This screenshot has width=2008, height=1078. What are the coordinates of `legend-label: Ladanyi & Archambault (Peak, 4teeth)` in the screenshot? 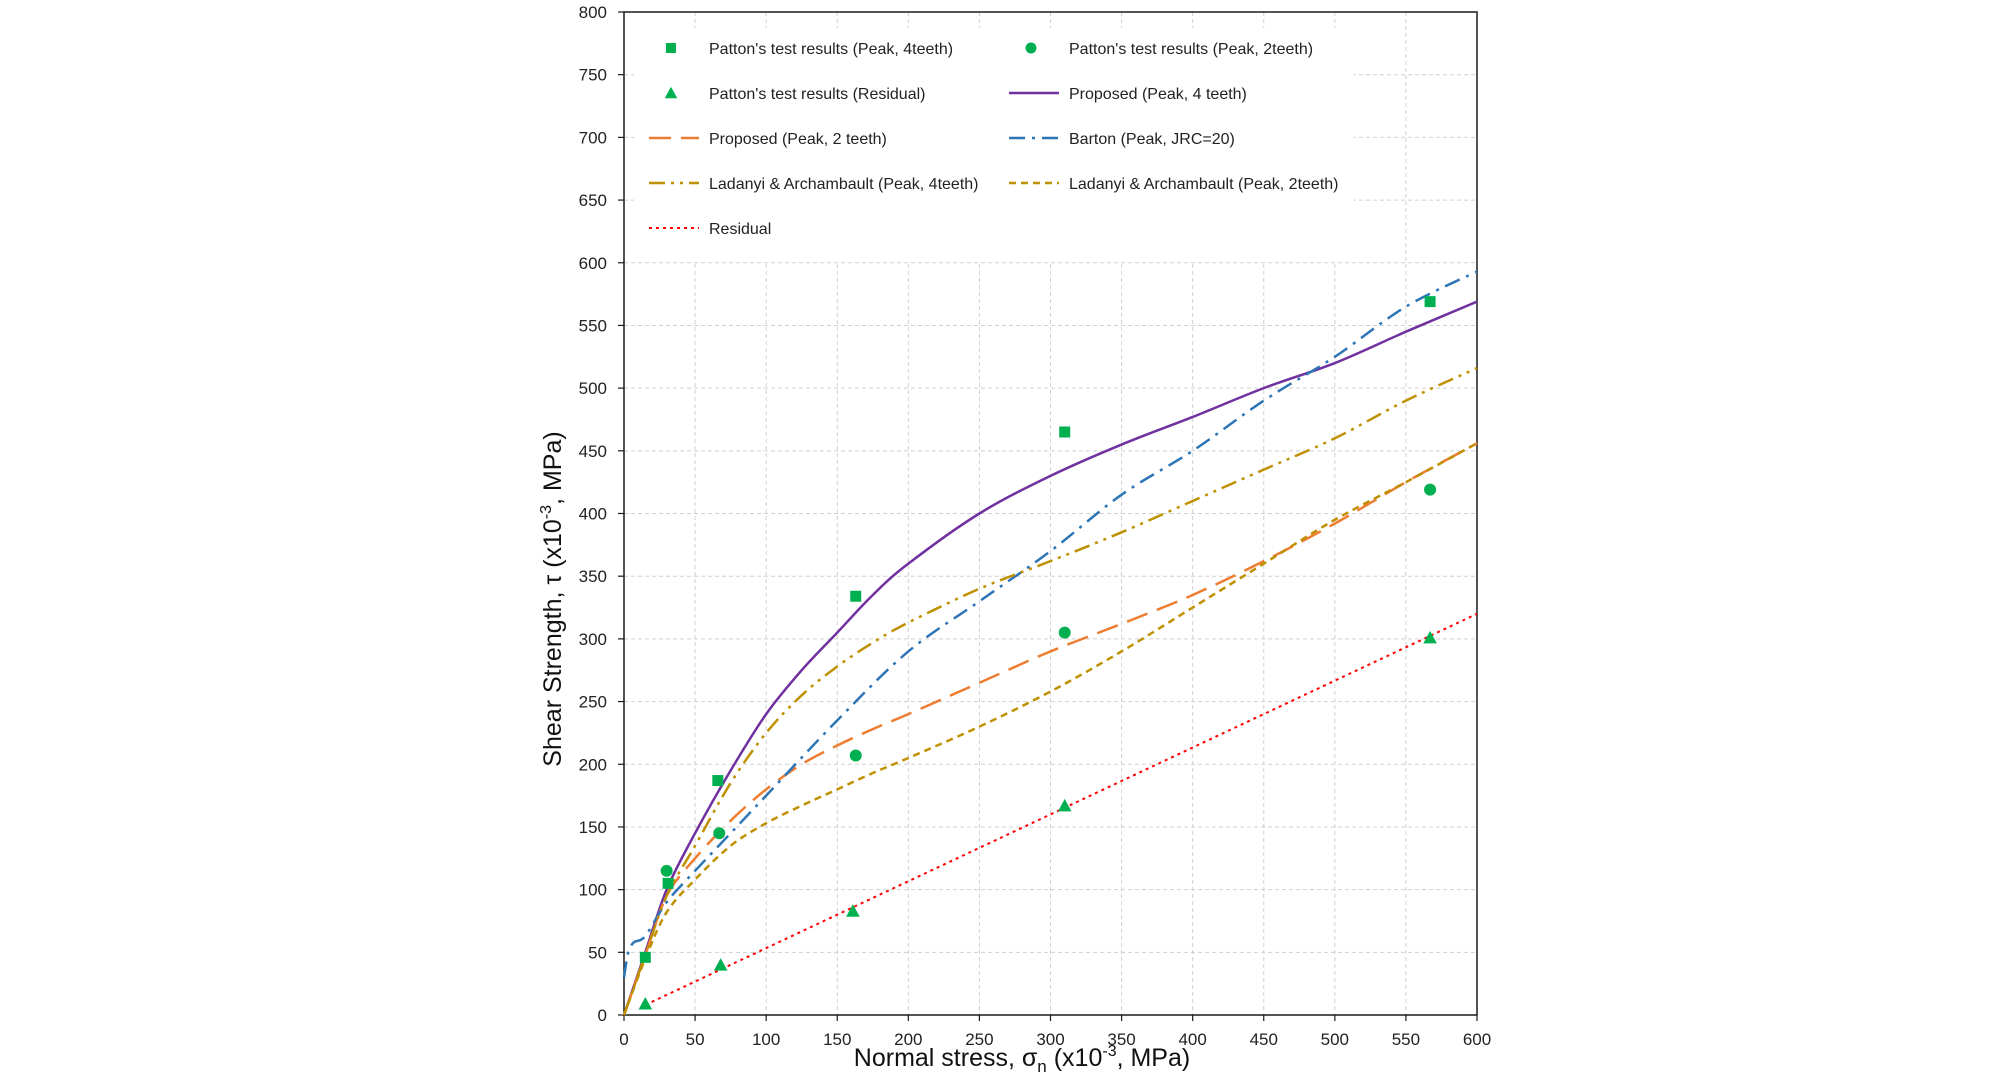 It's located at (844, 184).